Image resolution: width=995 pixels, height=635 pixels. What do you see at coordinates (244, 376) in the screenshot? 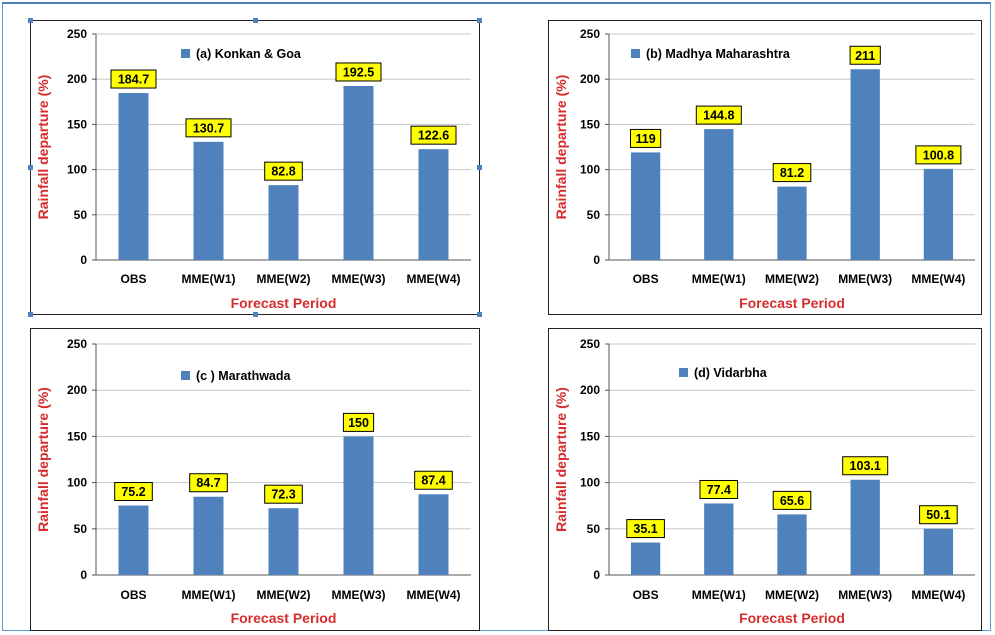
I see `legend-label: (c ) Marathwada` at bounding box center [244, 376].